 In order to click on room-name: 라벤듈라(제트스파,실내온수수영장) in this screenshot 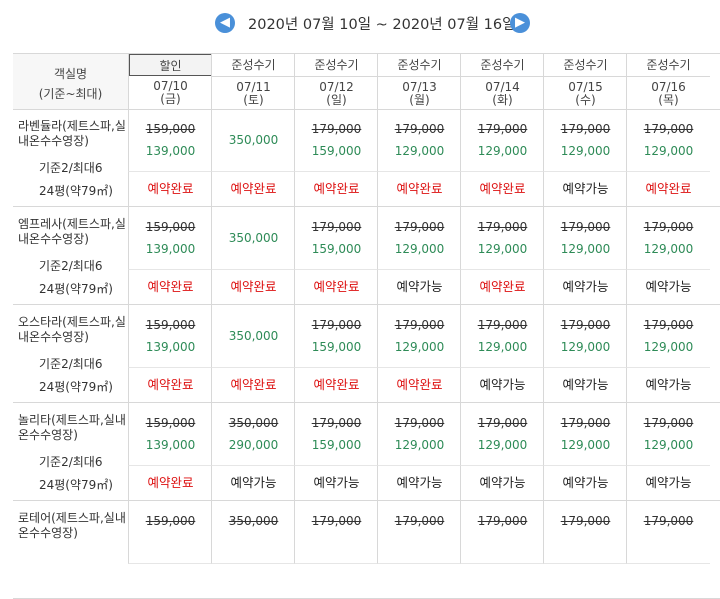, I will do `click(72, 133)`.